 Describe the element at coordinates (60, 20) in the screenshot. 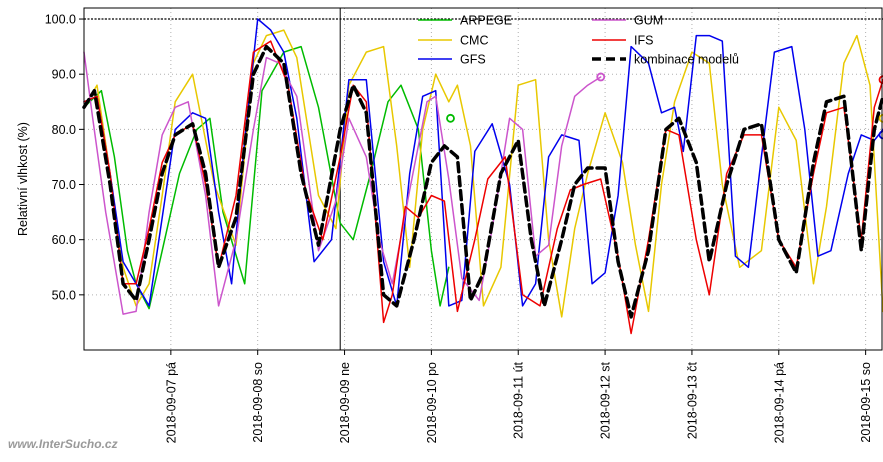

I see `y-tick-label: 100.0` at that location.